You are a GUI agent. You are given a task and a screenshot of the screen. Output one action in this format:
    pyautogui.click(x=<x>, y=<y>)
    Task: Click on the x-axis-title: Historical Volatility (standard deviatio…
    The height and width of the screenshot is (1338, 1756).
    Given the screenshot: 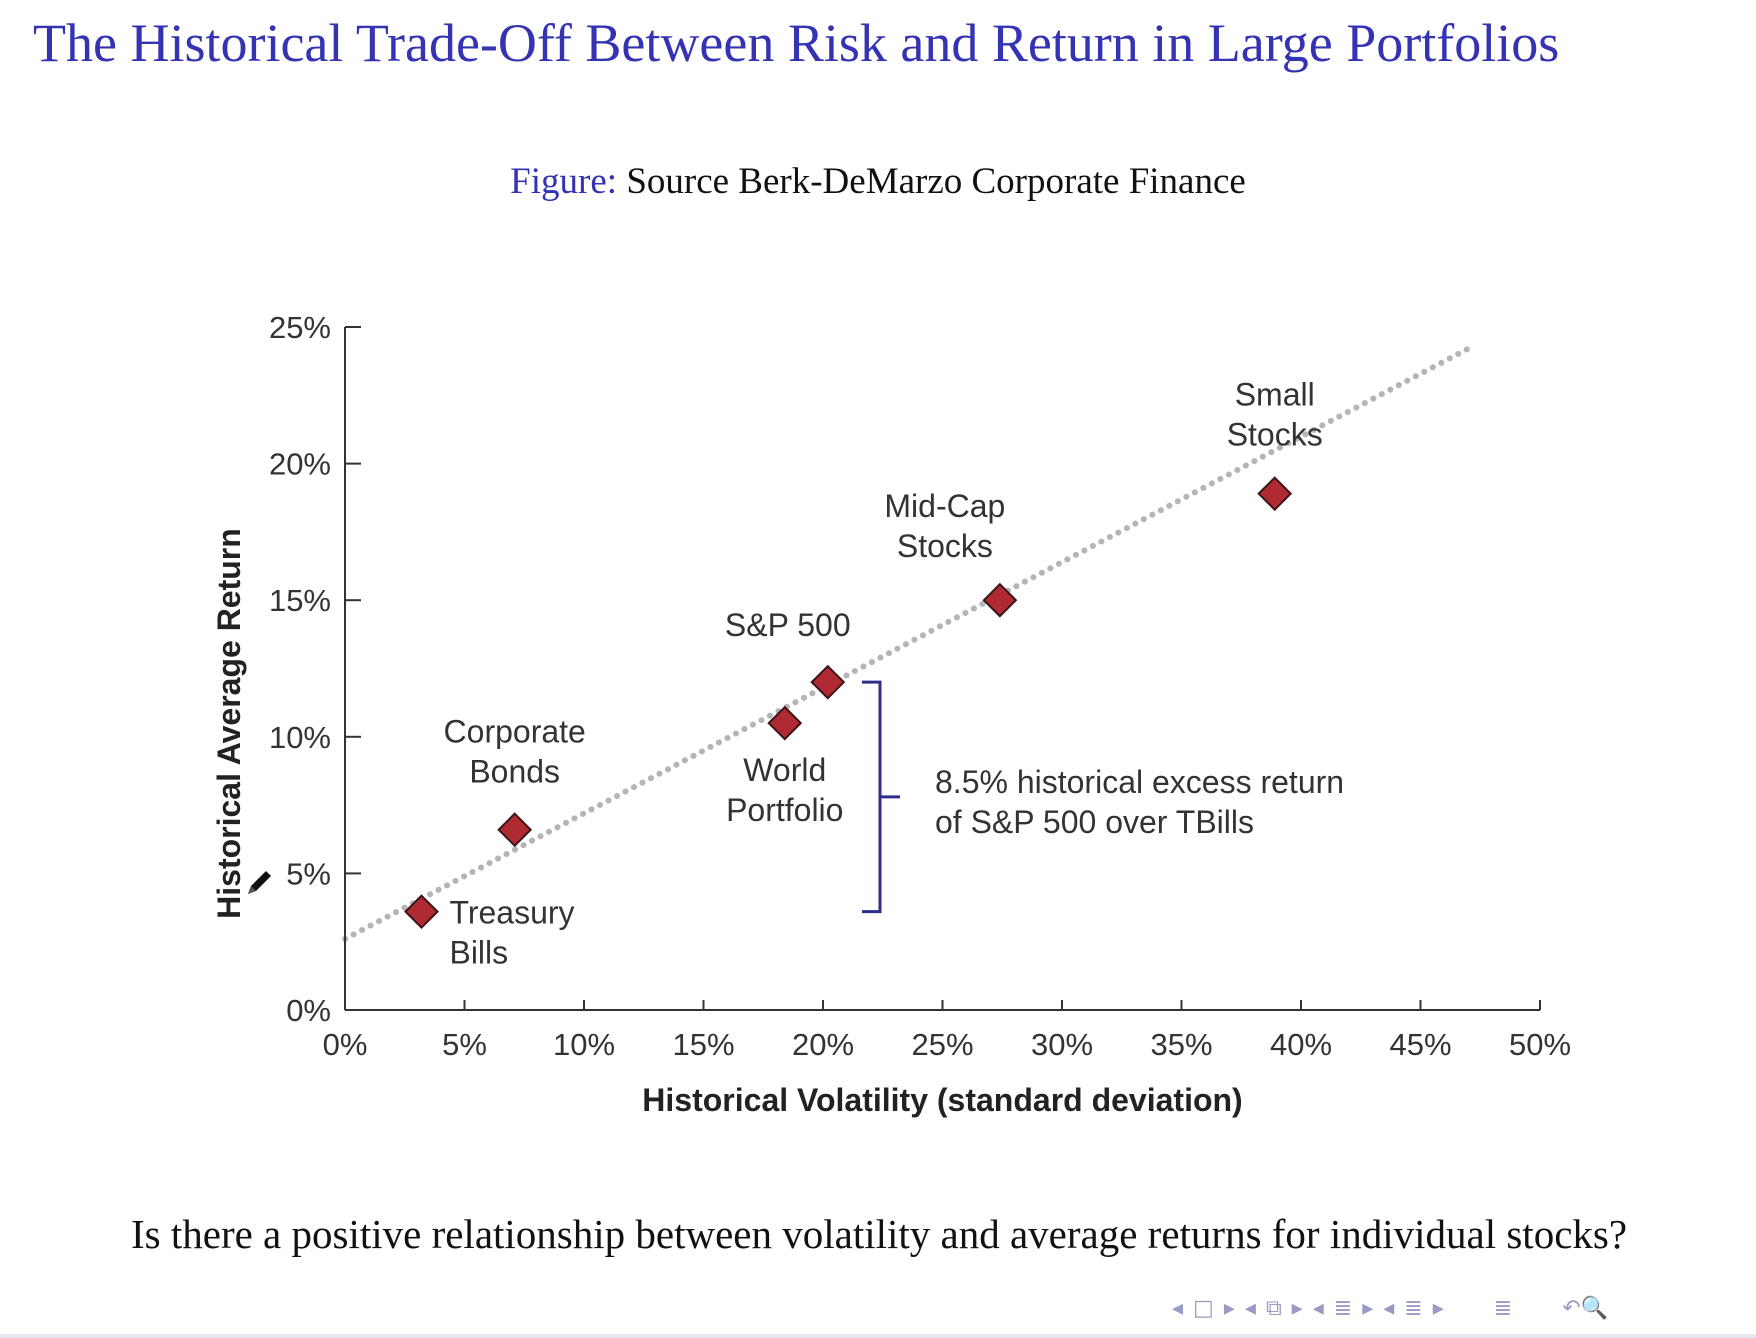 What is the action you would take?
    pyautogui.click(x=942, y=1100)
    